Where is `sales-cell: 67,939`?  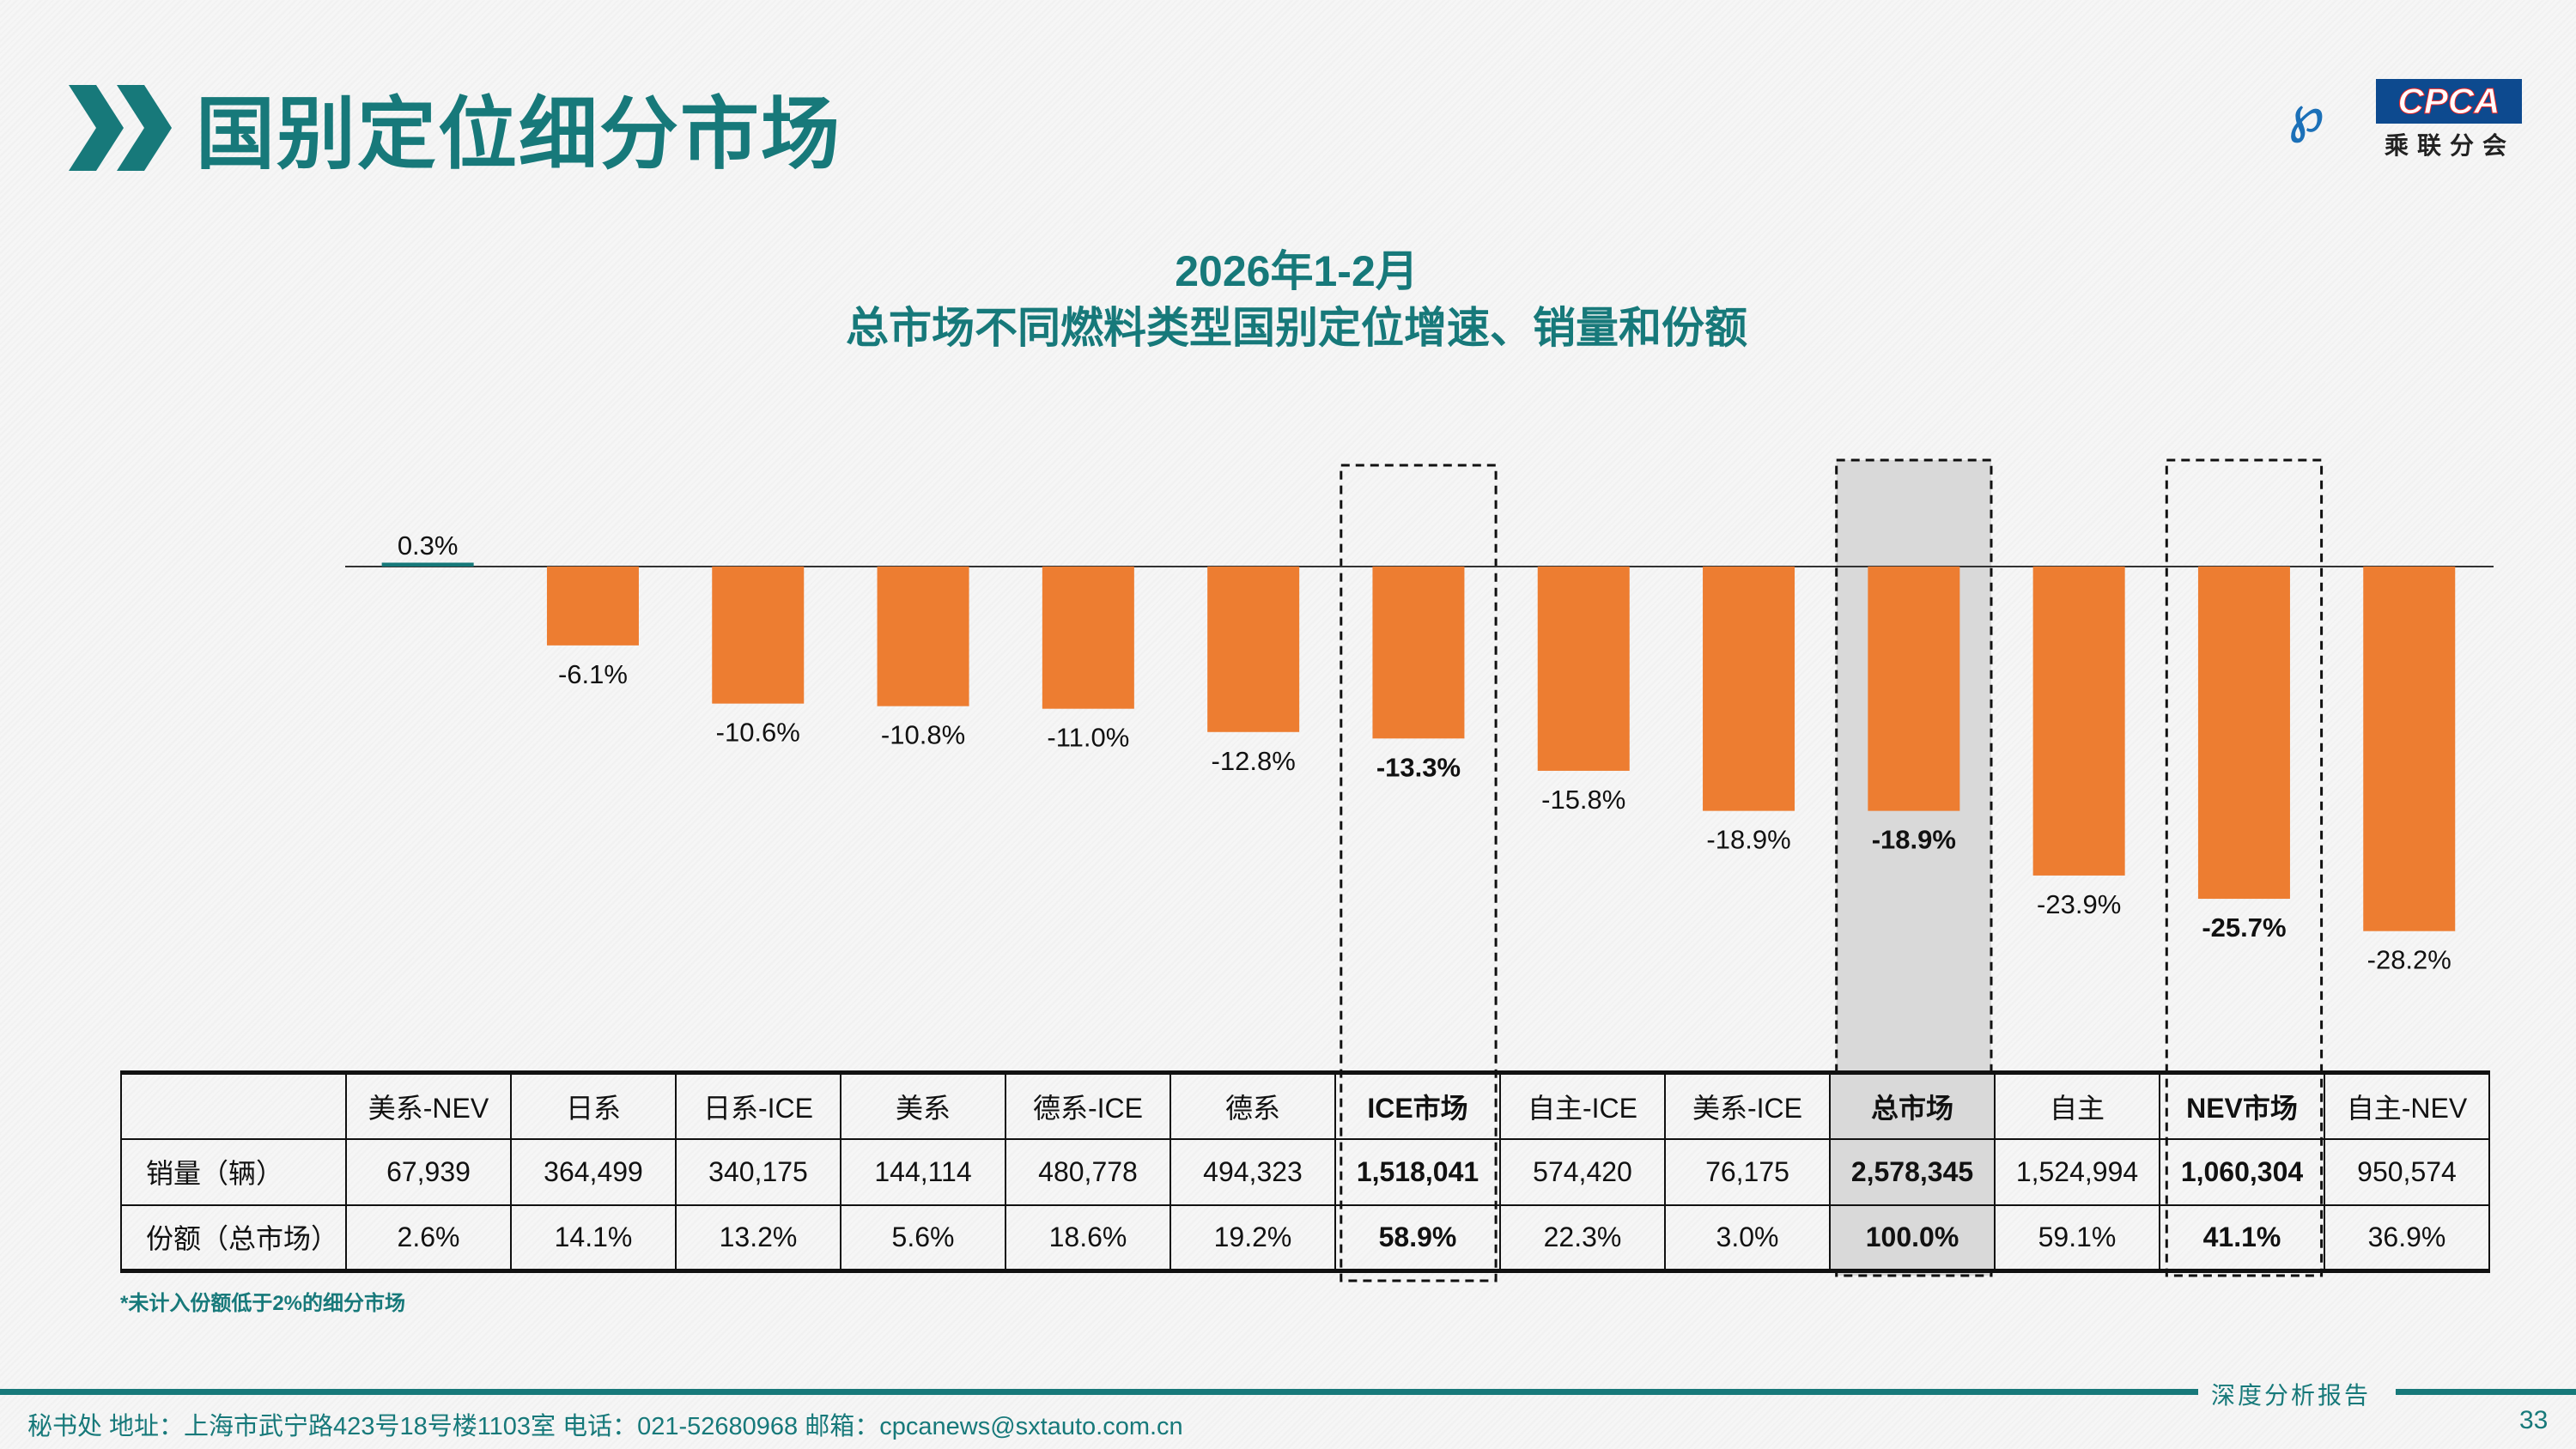 sales-cell: 67,939 is located at coordinates (429, 1171).